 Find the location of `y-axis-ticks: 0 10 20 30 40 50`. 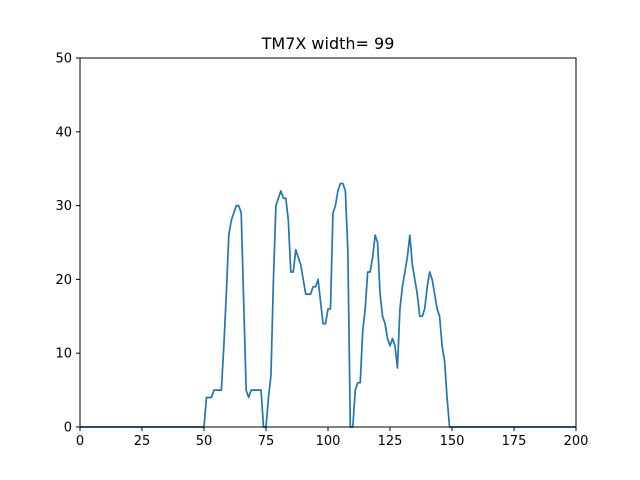

y-axis-ticks: 0 10 20 30 40 50 is located at coordinates (67, 244).